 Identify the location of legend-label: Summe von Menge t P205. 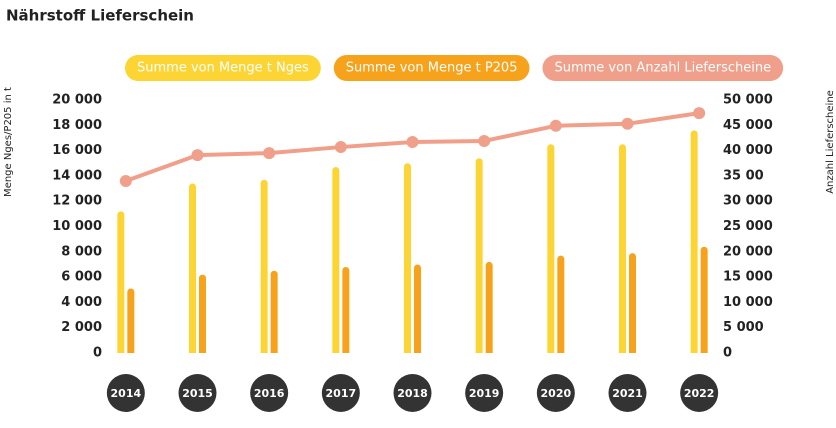
(432, 68).